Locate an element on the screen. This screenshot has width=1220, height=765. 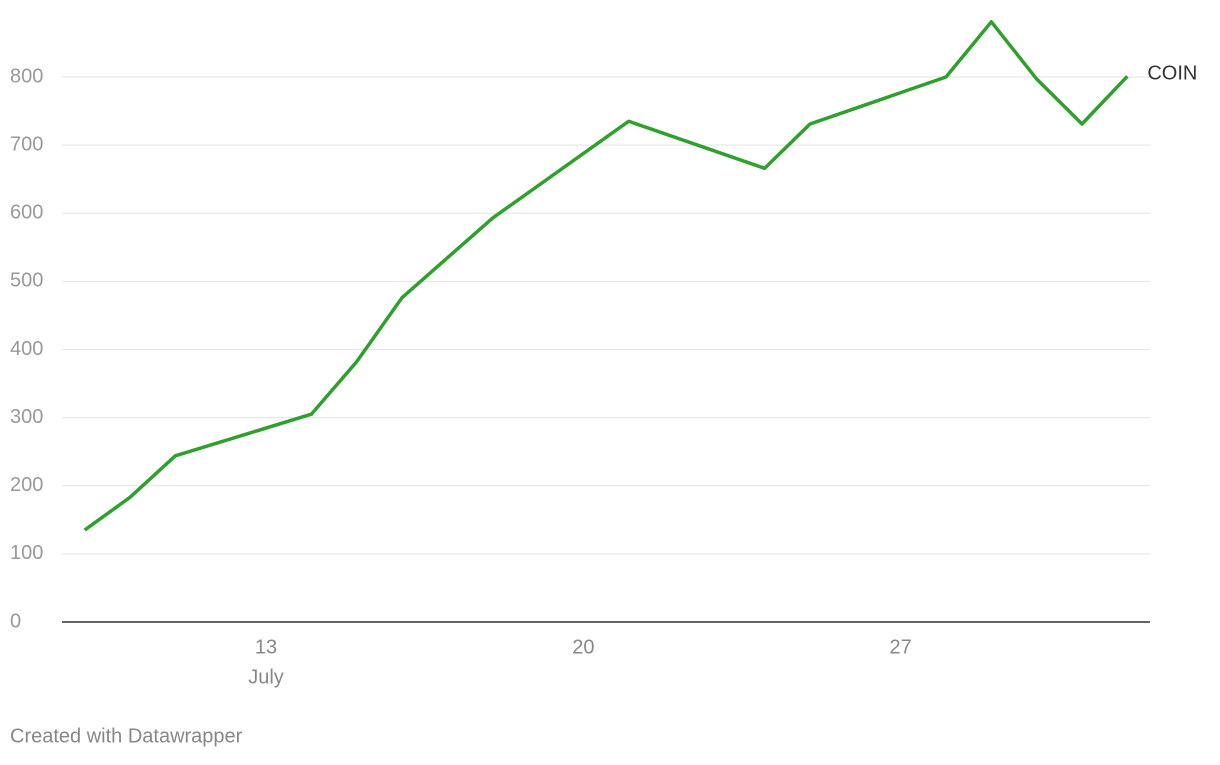
y-tick-label: 300 is located at coordinates (26, 417).